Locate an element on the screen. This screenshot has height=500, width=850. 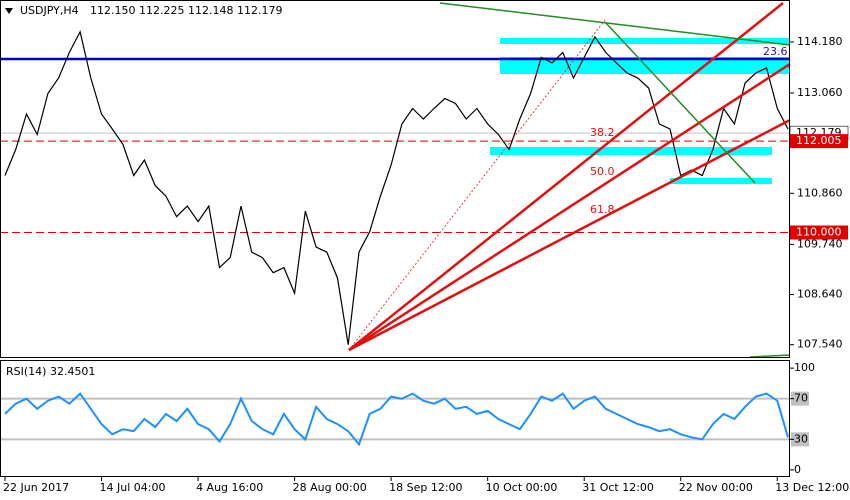
price-label: 110.000 is located at coordinates (819, 232).